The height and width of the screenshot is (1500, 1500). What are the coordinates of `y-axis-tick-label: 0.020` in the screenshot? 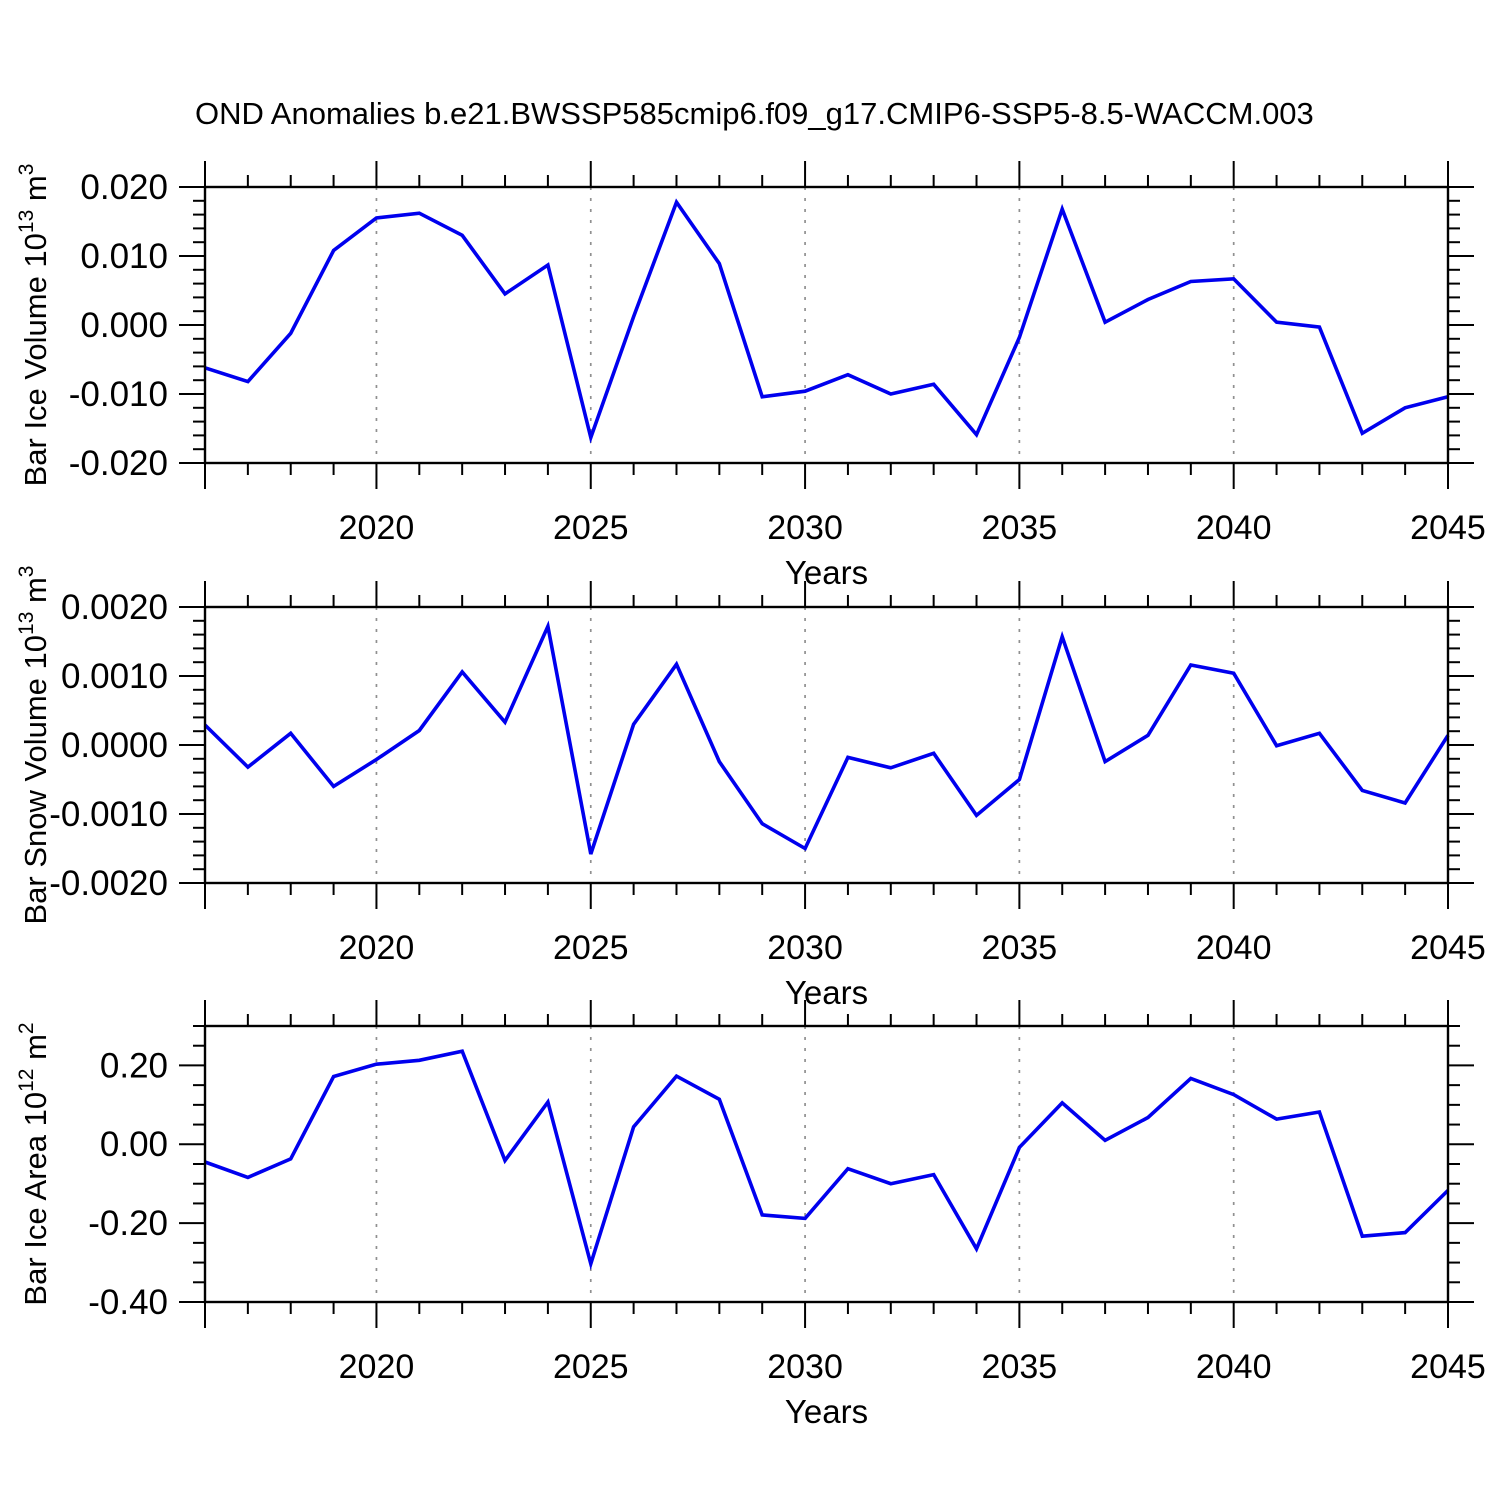 It's located at (124, 187).